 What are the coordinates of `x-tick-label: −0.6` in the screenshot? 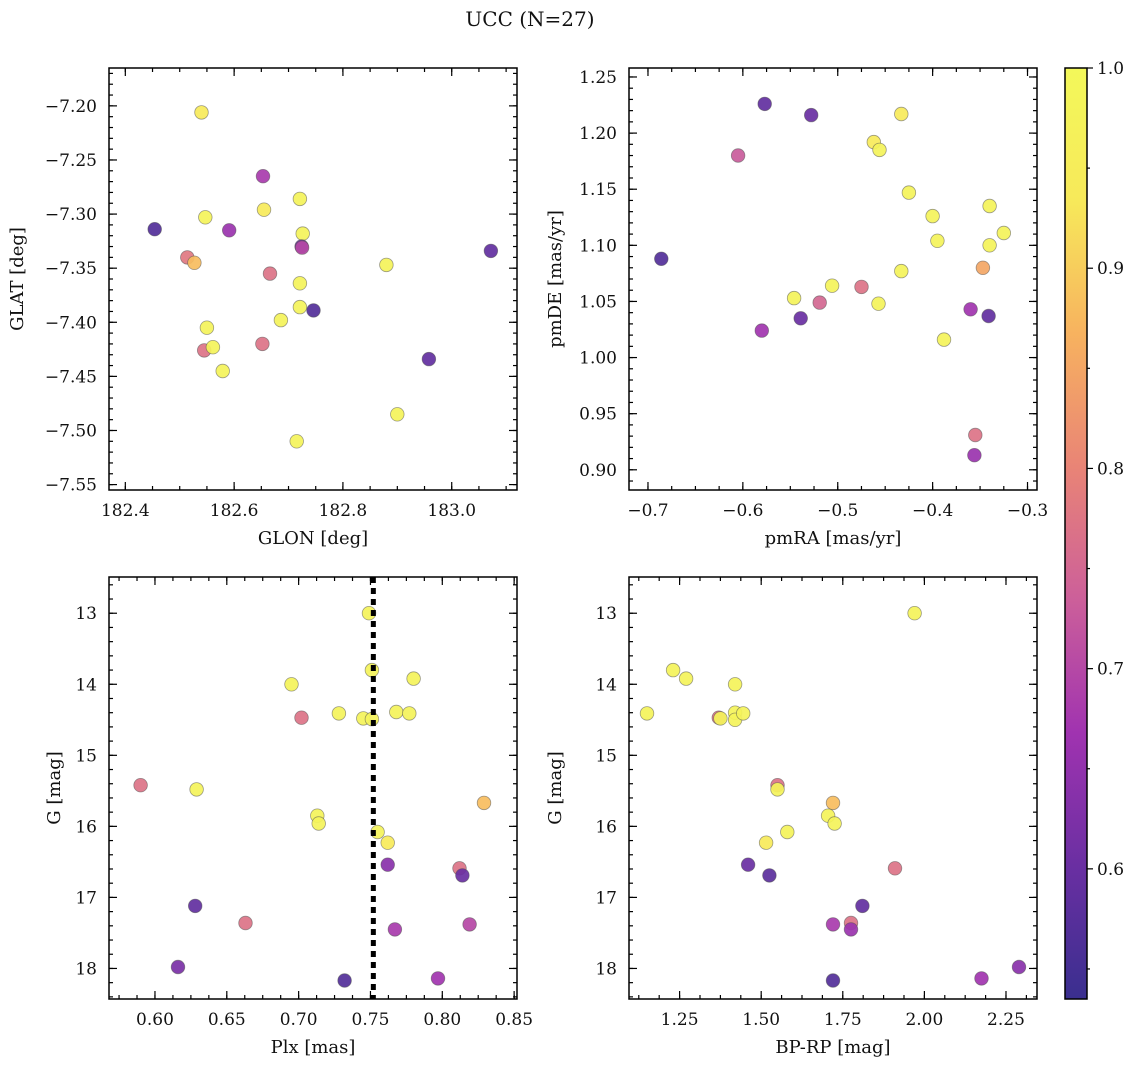 It's located at (742, 511).